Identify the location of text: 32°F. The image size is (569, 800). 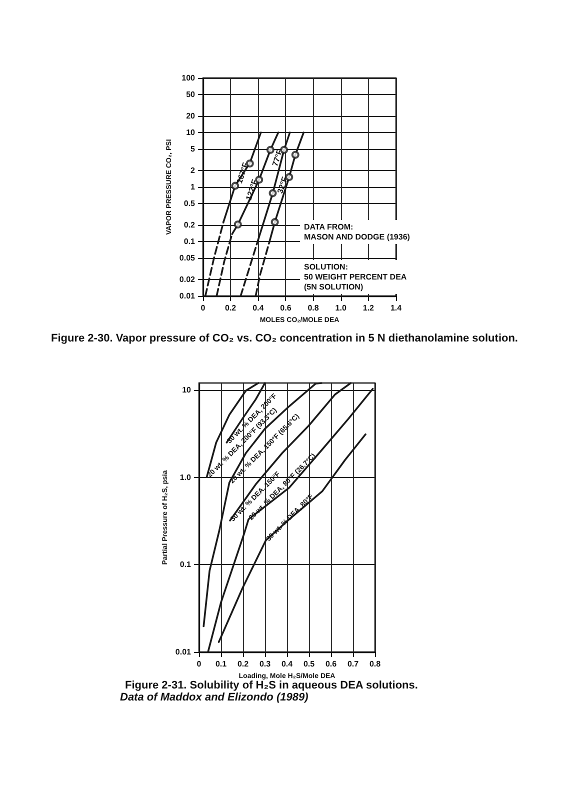
(283, 185).